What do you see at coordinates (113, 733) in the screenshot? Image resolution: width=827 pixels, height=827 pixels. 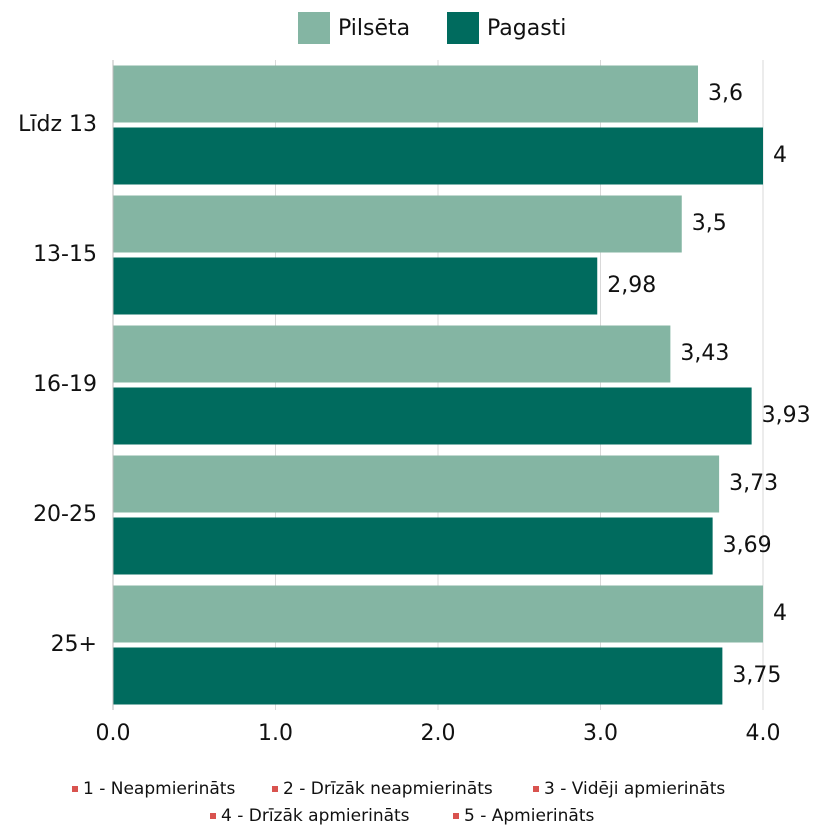 I see `x-tick-label: 0.0` at bounding box center [113, 733].